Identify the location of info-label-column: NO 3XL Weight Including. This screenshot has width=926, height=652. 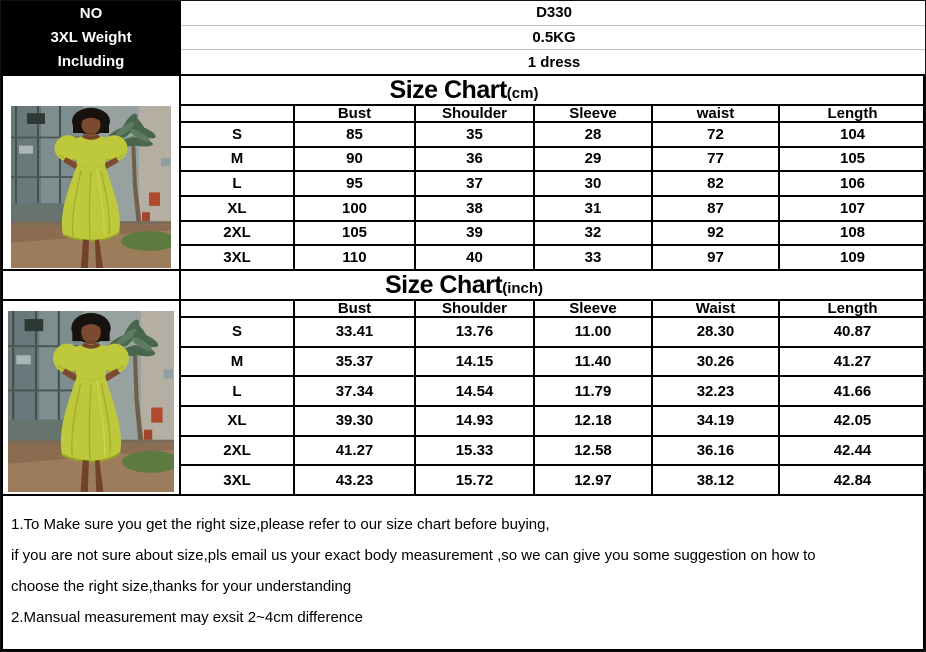
(91, 37).